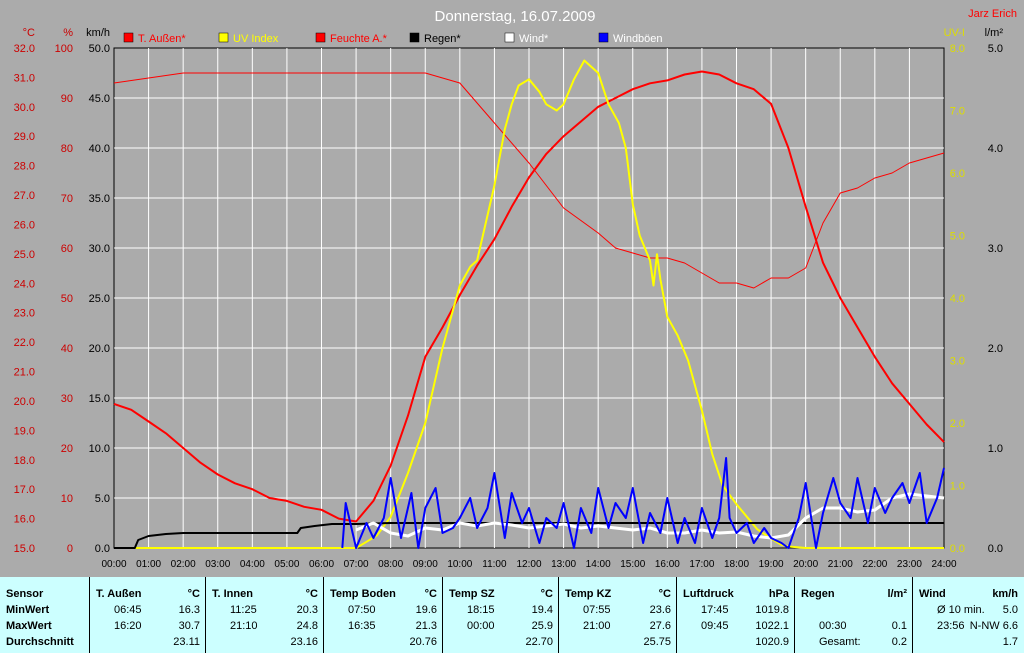 Image resolution: width=1024 pixels, height=653 pixels. Describe the element at coordinates (708, 594) in the screenshot. I see `stats-header: Luftdruck` at that location.